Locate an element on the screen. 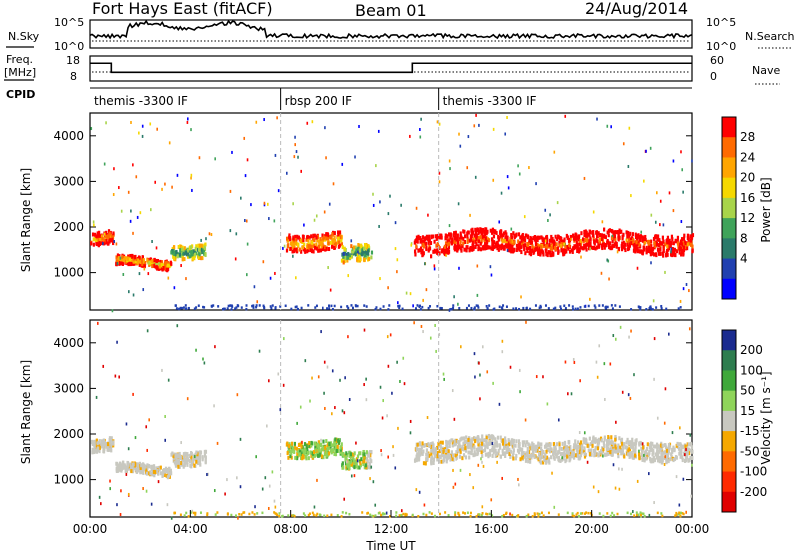  nave-tick-bottom: 0 is located at coordinates (713, 76).